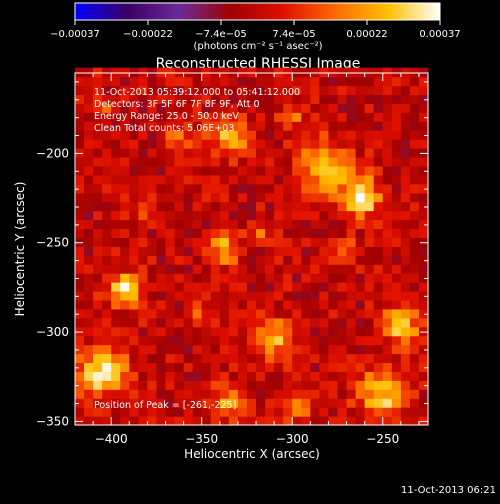  What do you see at coordinates (166, 116) in the screenshot?
I see `annotation-energy: Energy Range: 25.0 - 50.0 keV` at bounding box center [166, 116].